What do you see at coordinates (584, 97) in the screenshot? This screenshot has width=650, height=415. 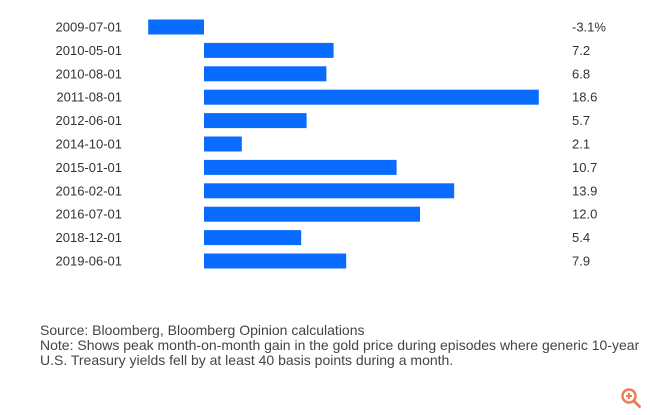 I see `value-label: 18.6` at bounding box center [584, 97].